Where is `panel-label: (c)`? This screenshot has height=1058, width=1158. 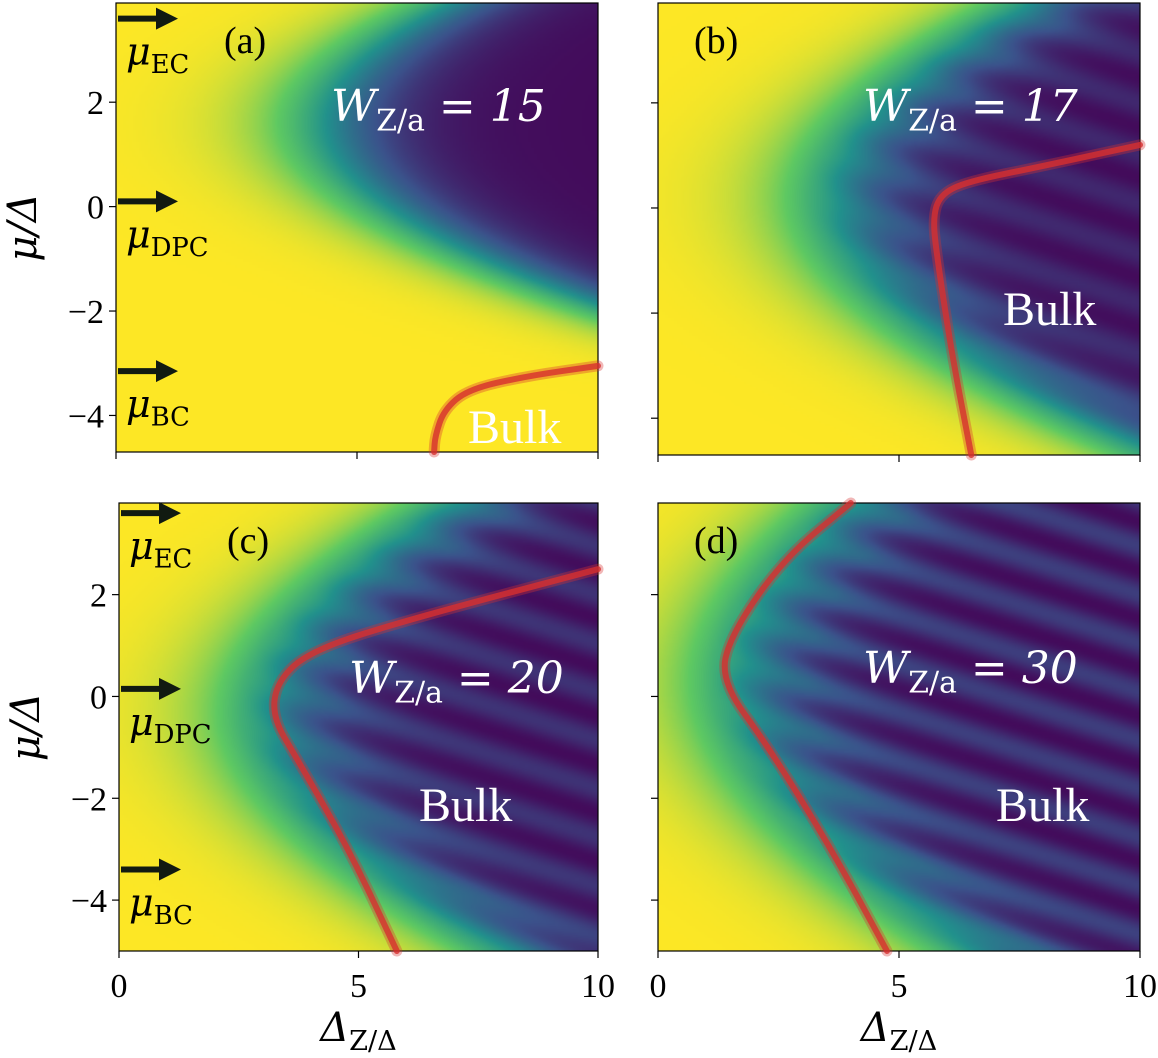 panel-label: (c) is located at coordinates (248, 541).